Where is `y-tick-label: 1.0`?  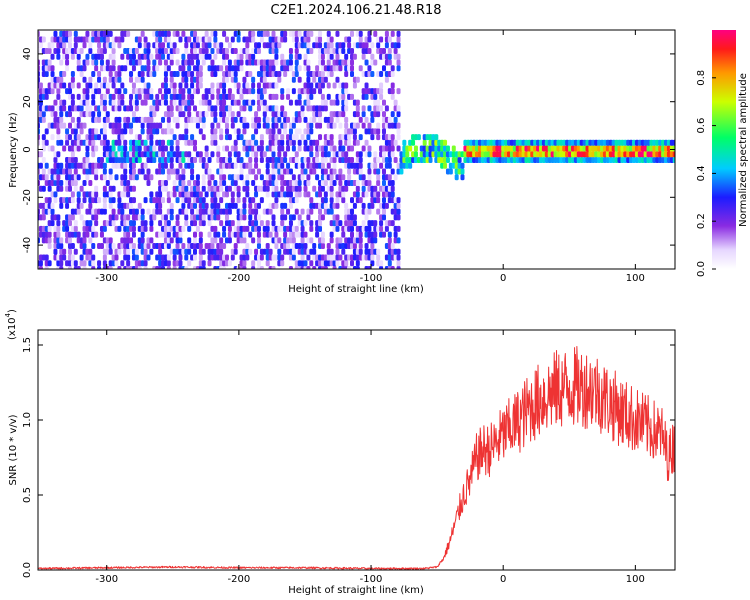 y-tick-label: 1.0 is located at coordinates (27, 420).